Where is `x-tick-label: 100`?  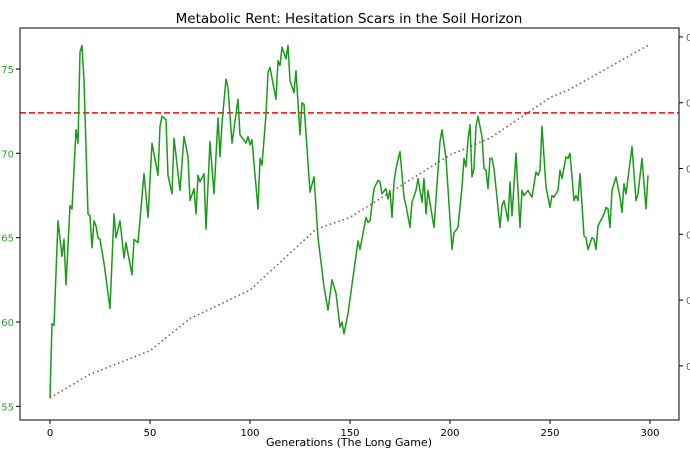 x-tick-label: 100 is located at coordinates (249, 433).